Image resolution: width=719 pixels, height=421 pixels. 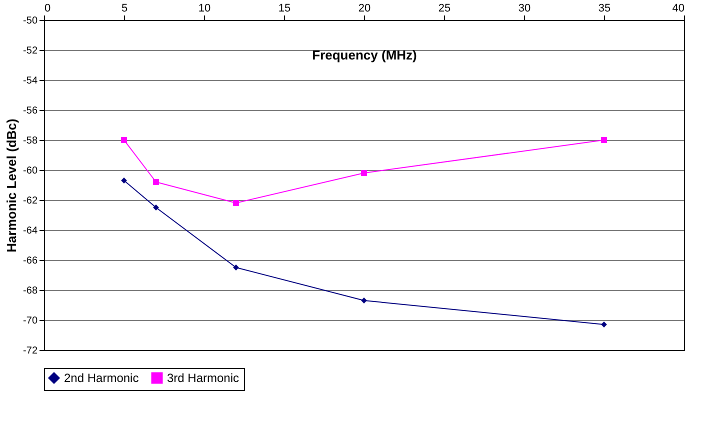 I want to click on x-tick-label: 25, so click(x=444, y=8).